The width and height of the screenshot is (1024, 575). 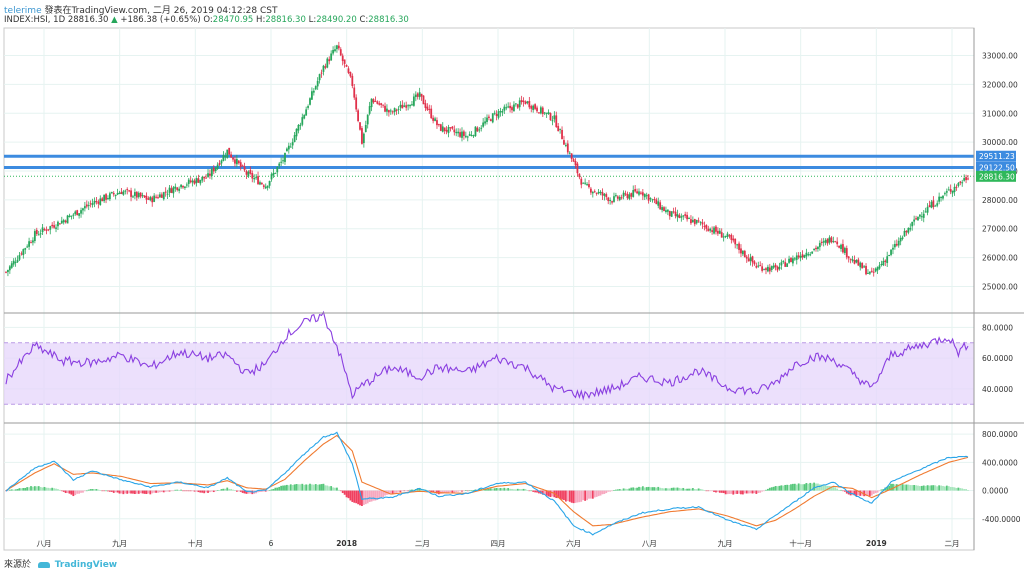 I want to click on interval-label: 1D, so click(x=59, y=20).